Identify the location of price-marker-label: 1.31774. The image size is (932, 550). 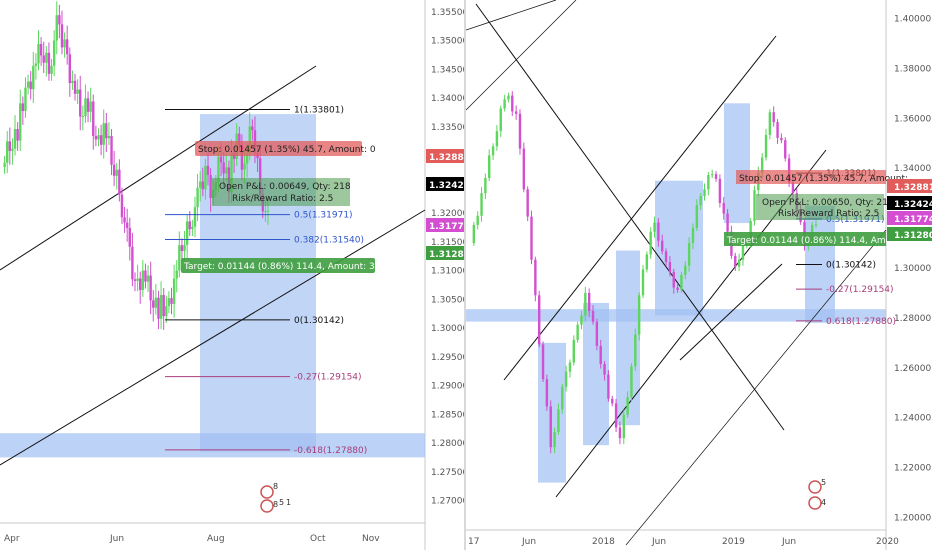
(913, 220).